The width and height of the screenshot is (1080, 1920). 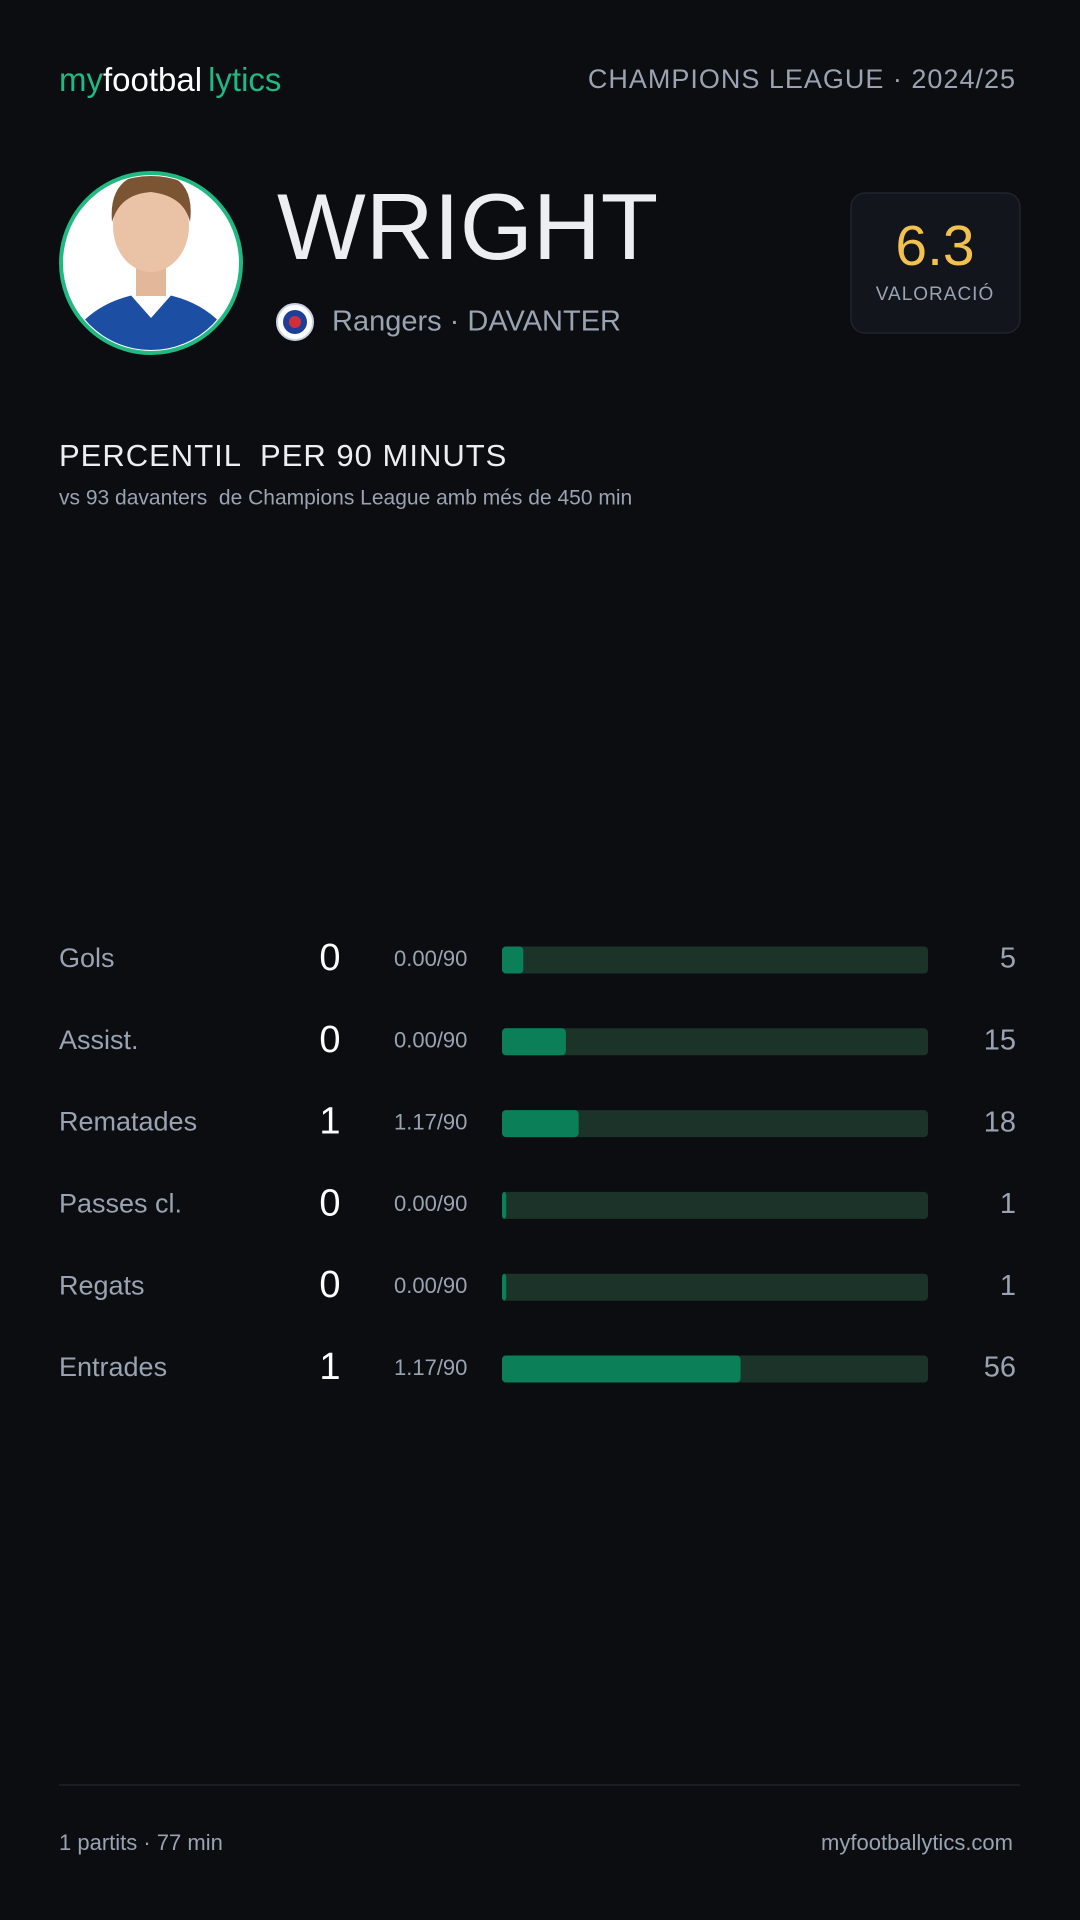 What do you see at coordinates (917, 1842) in the screenshot?
I see `footer-right: myfootballytics.com` at bounding box center [917, 1842].